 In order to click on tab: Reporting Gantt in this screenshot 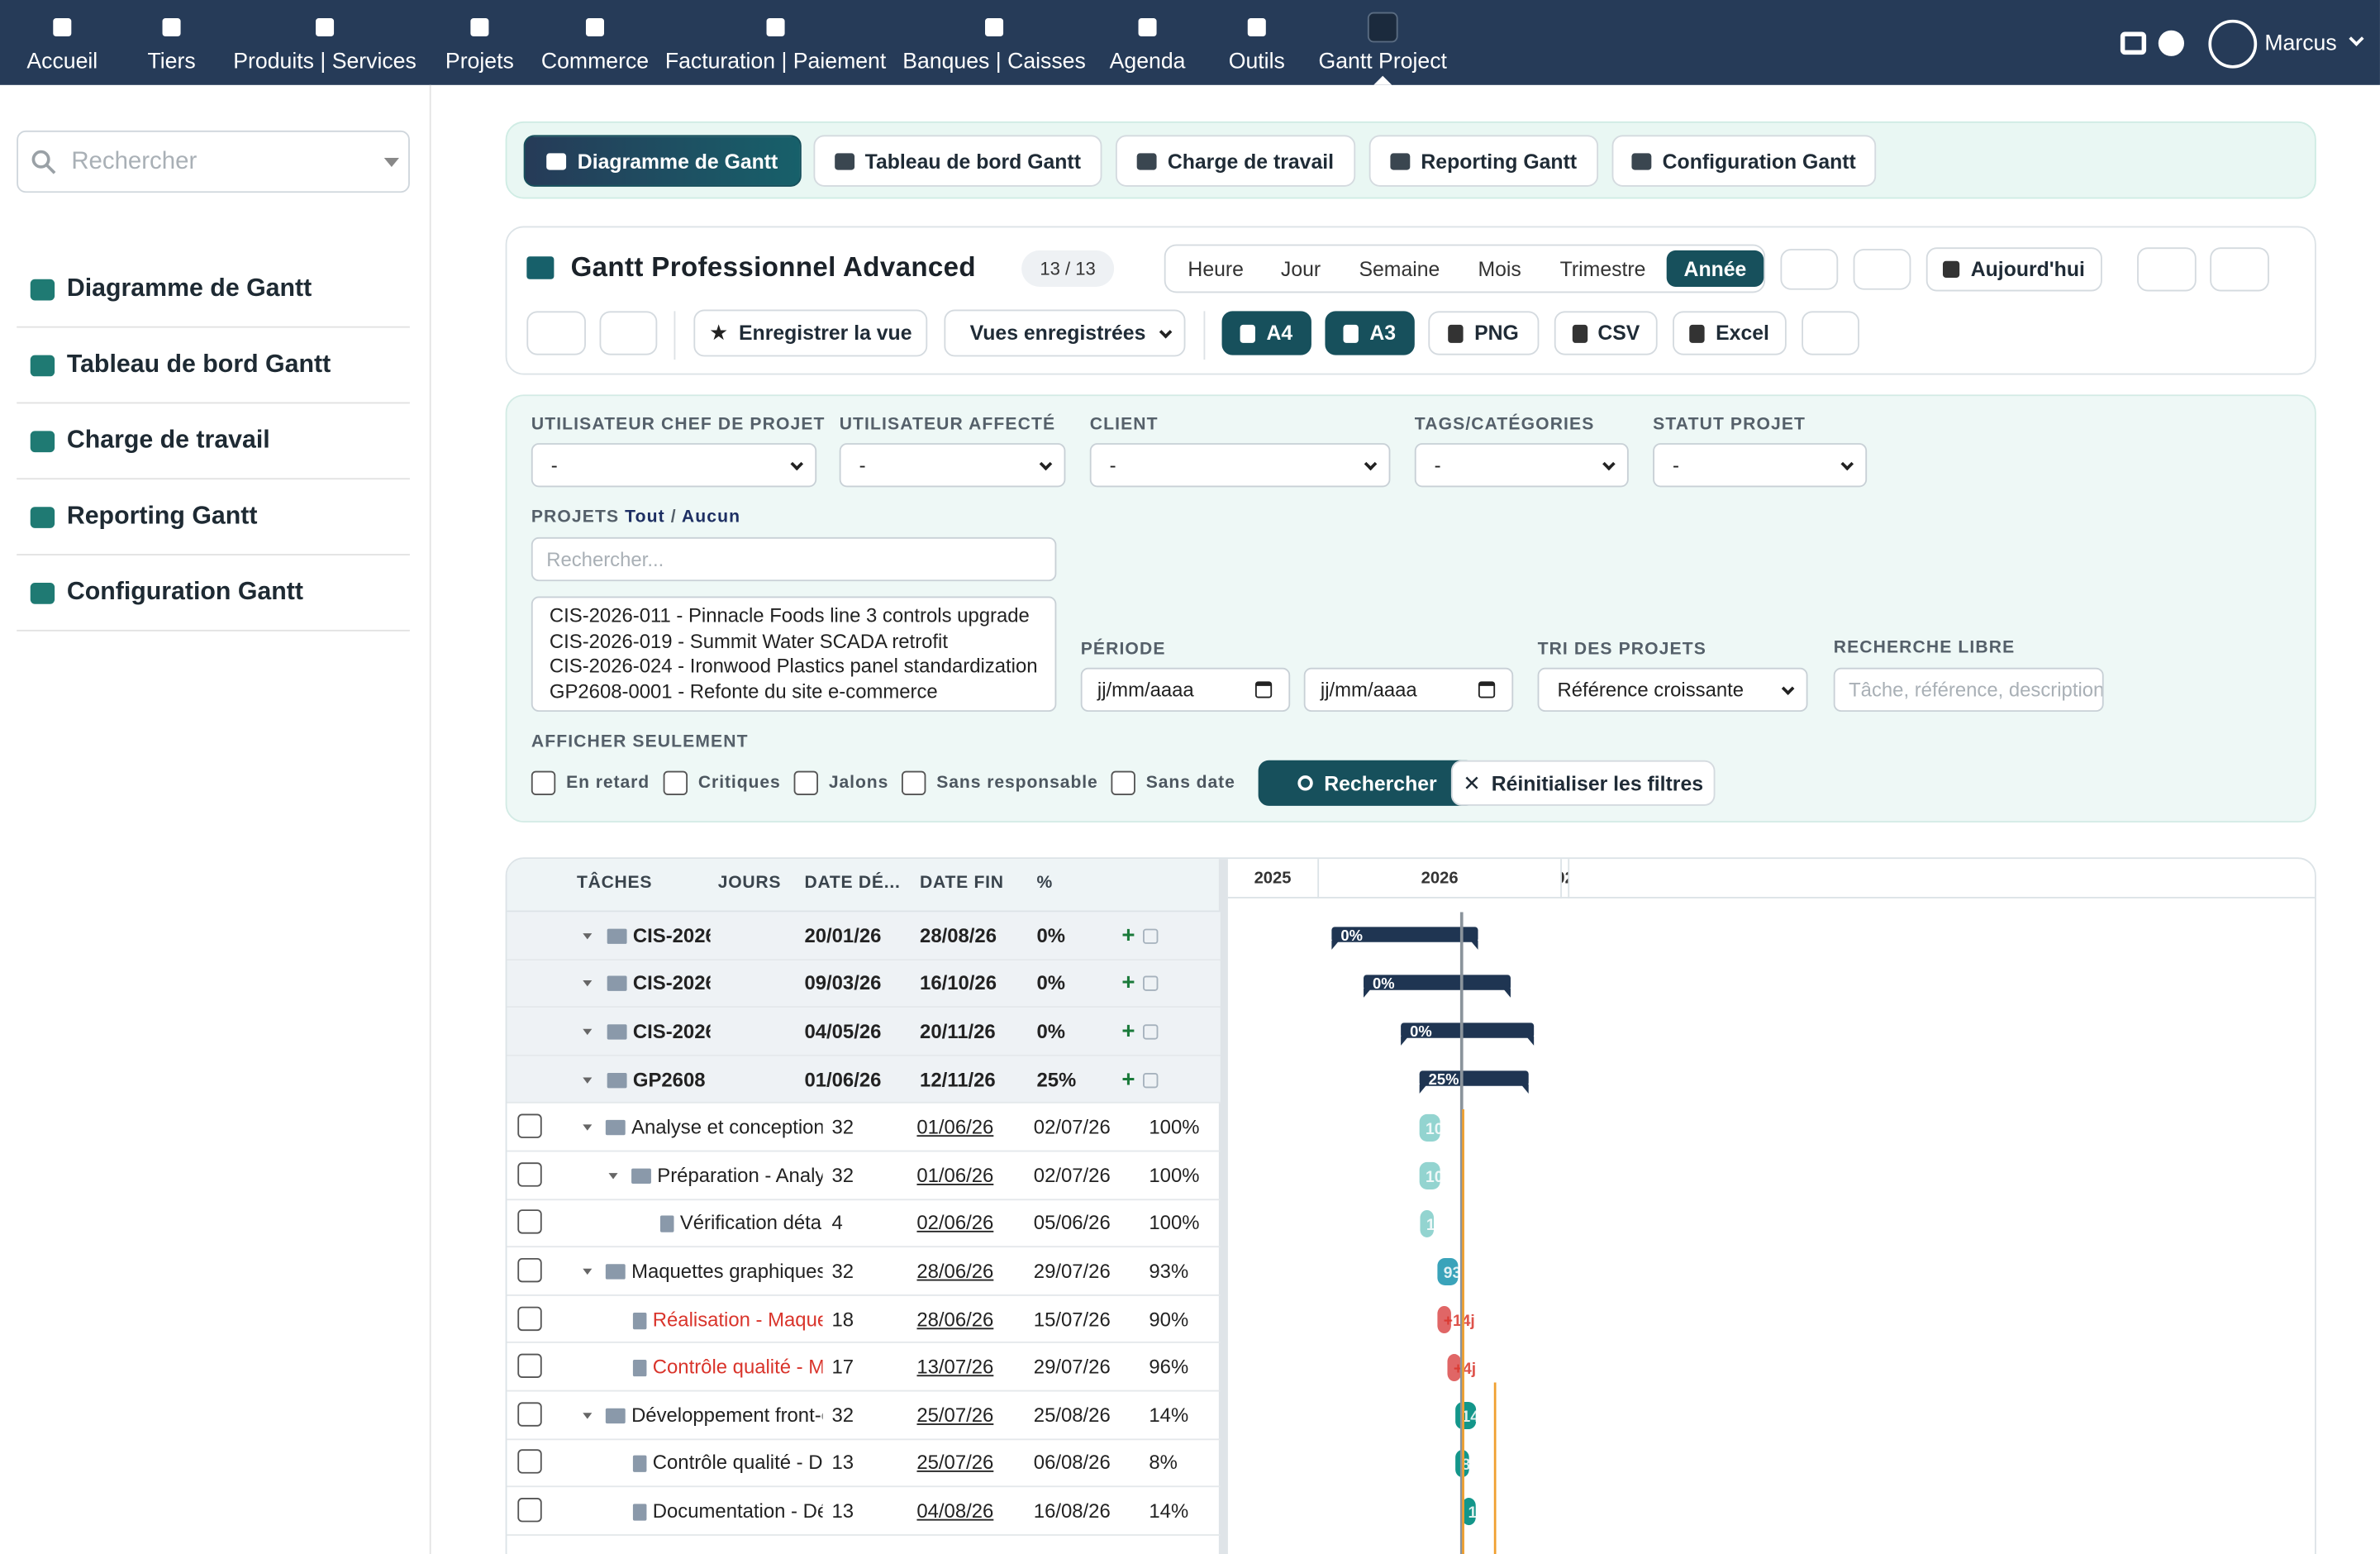, I will do `click(1483, 161)`.